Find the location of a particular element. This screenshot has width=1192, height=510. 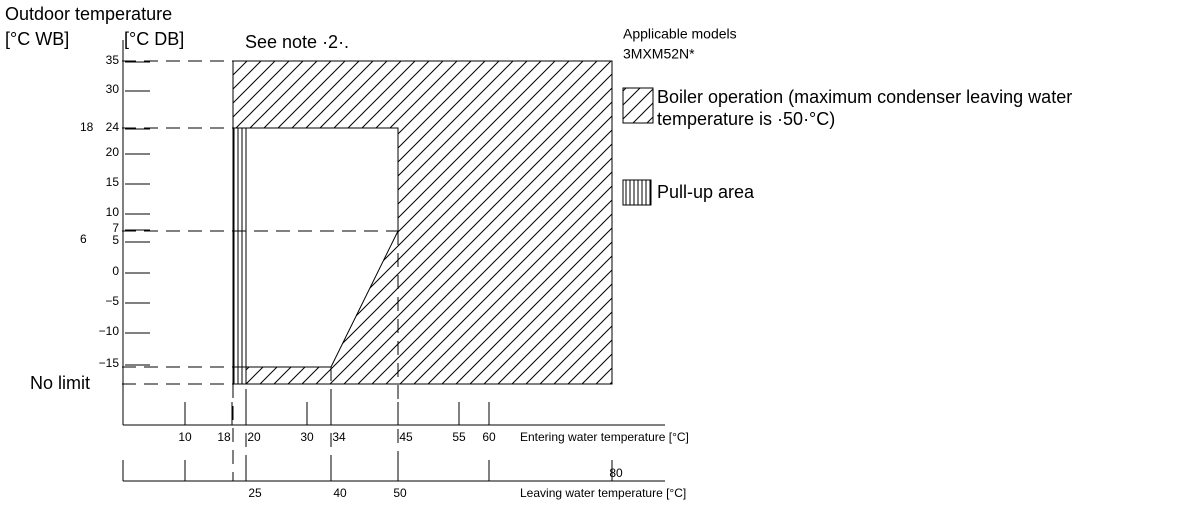

axis-title: Outdoor temperature is located at coordinates (88, 14).